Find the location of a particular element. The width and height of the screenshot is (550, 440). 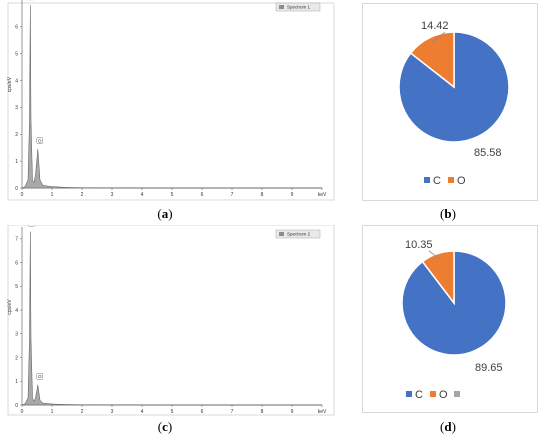

pie-chart-b: 85.58 14.42 C O is located at coordinates (450, 102).